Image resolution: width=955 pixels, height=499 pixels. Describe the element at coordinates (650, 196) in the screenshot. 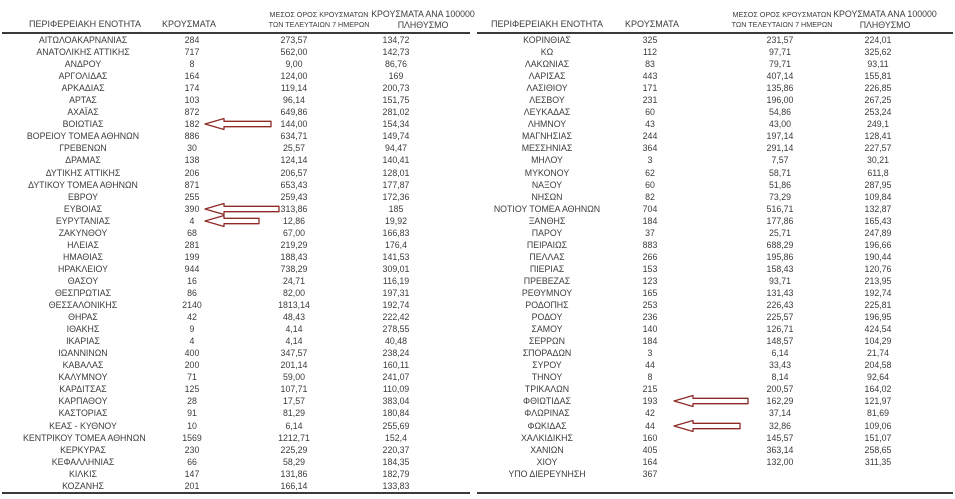

I see `cases-cell: 82` at that location.